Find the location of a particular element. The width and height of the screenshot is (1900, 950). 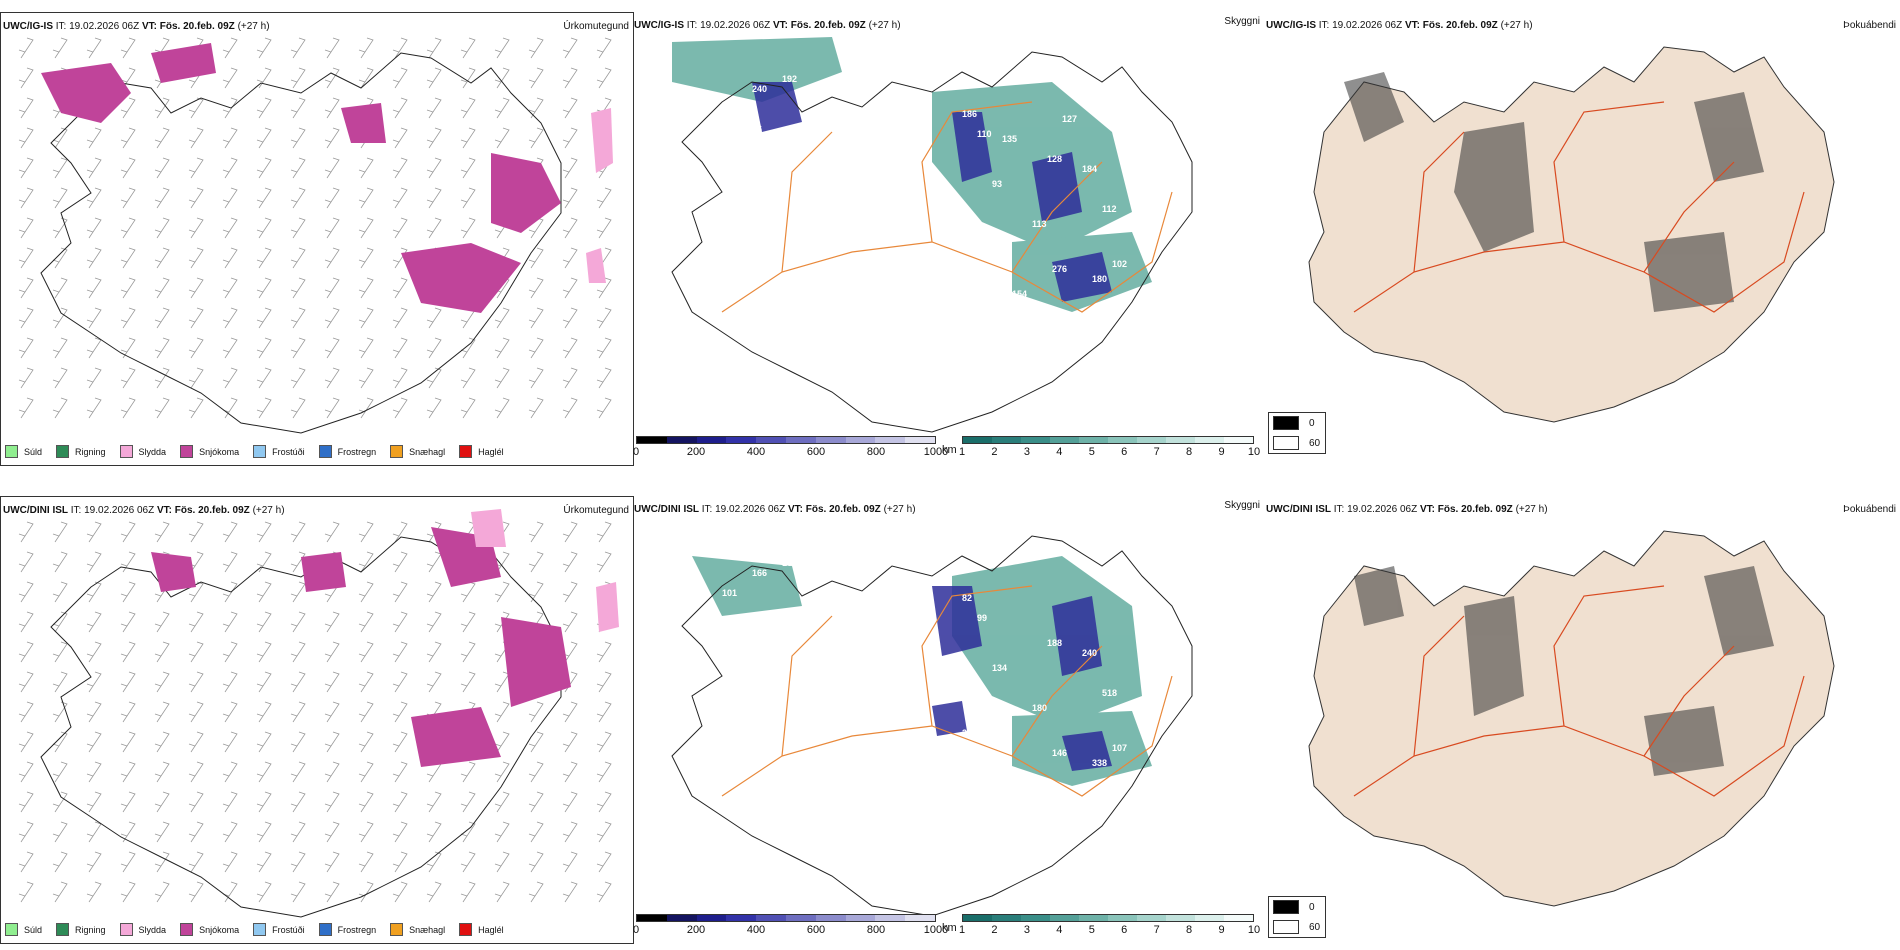

ceiling-value-label: 135 is located at coordinates (1009, 139).